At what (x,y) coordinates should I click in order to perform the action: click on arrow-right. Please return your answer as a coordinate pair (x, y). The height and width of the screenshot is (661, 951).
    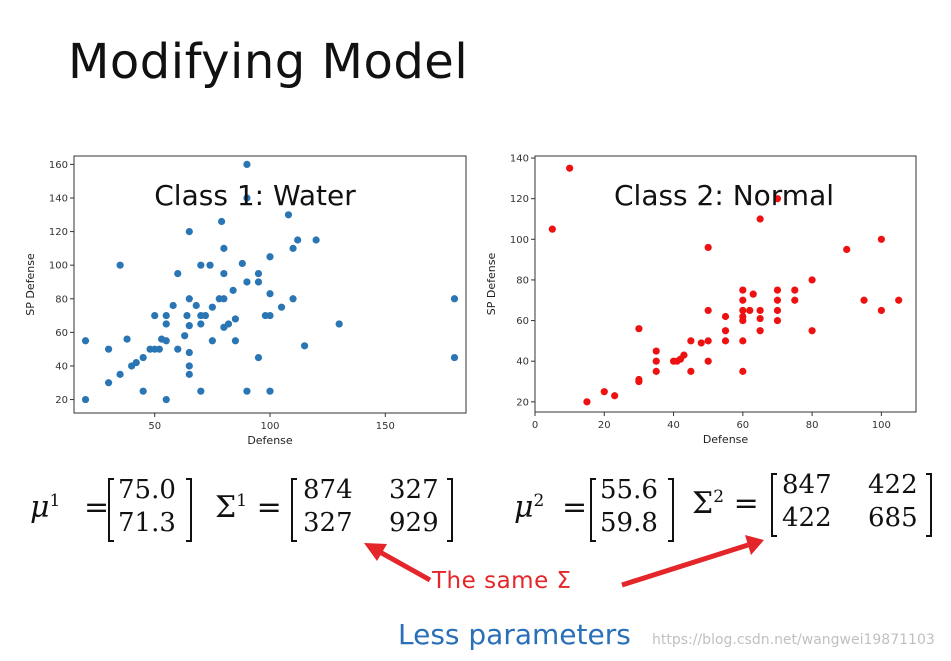
    Looking at the image, I should click on (692, 561).